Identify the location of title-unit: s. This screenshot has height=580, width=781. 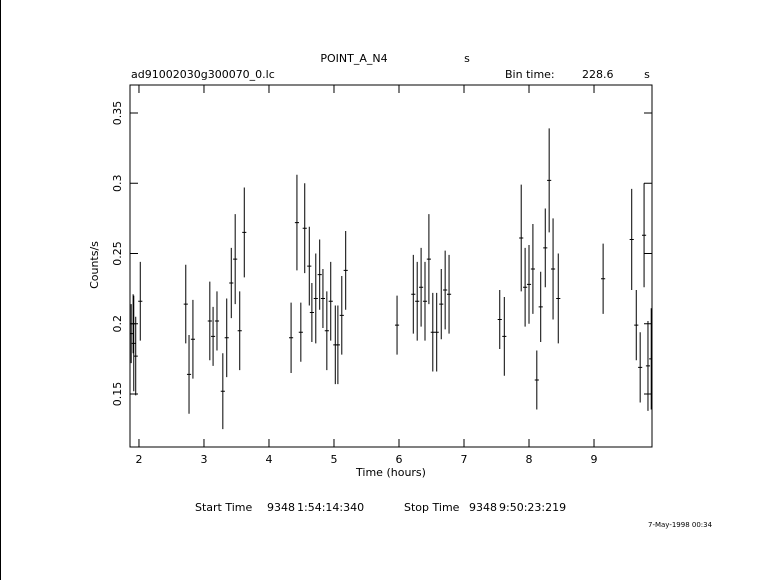
(467, 58).